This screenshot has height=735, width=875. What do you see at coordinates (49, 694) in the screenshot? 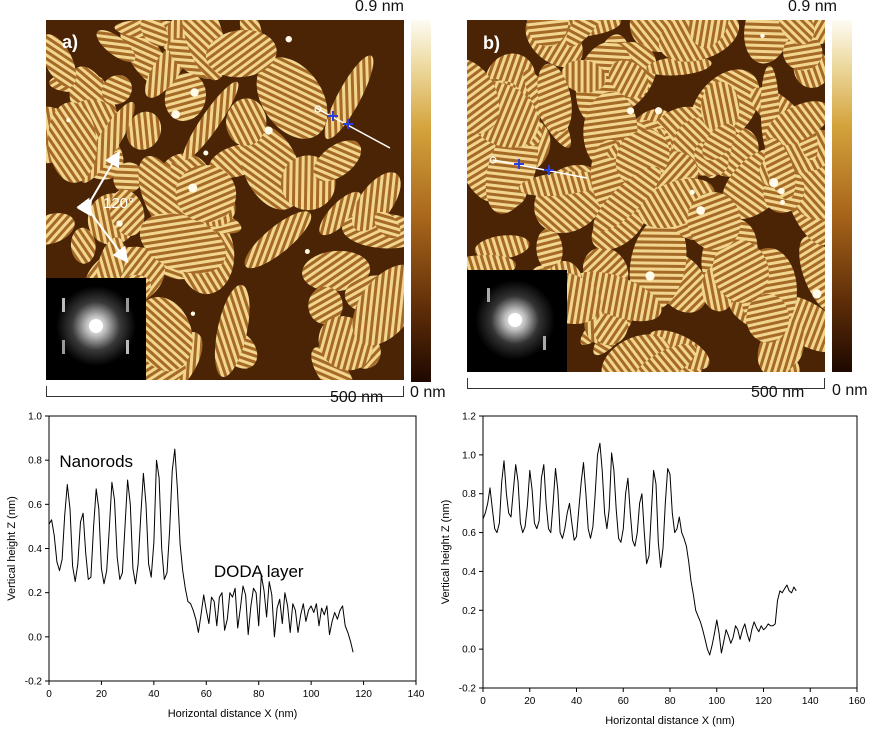
I see `x-tick-label: 0` at bounding box center [49, 694].